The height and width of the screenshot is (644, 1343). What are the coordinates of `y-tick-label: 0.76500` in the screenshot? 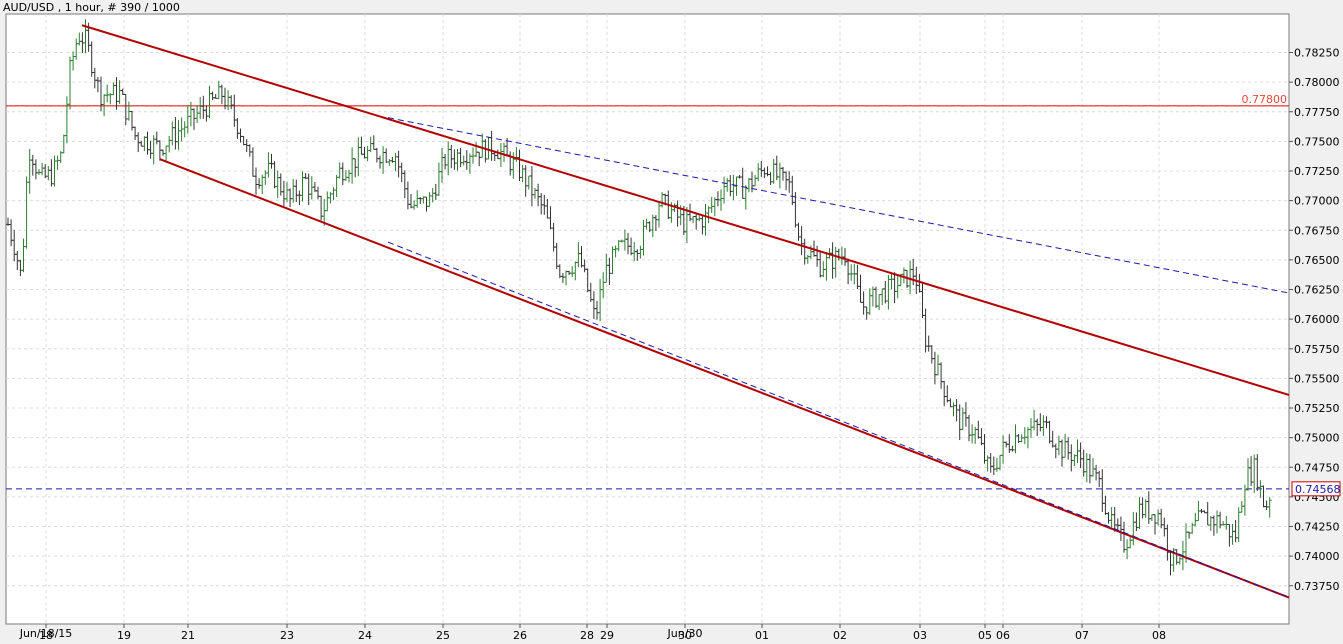 It's located at (1317, 260).